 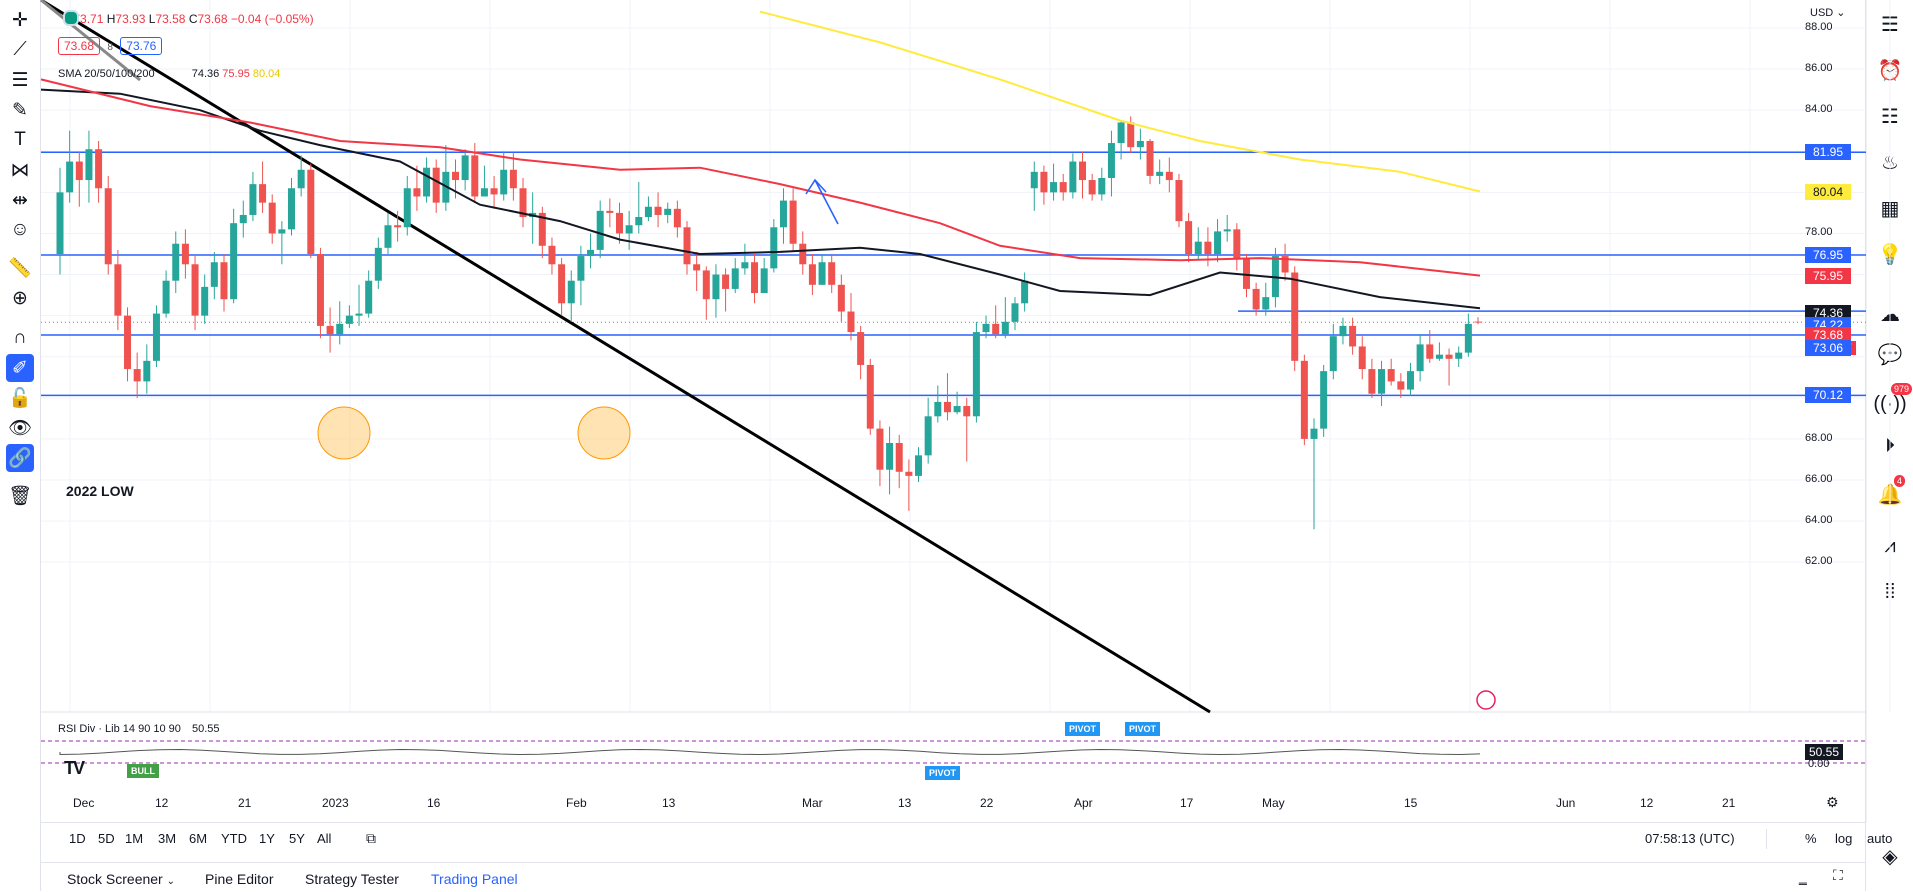 I want to click on zoom-in-icon: ⊕, so click(x=20, y=298).